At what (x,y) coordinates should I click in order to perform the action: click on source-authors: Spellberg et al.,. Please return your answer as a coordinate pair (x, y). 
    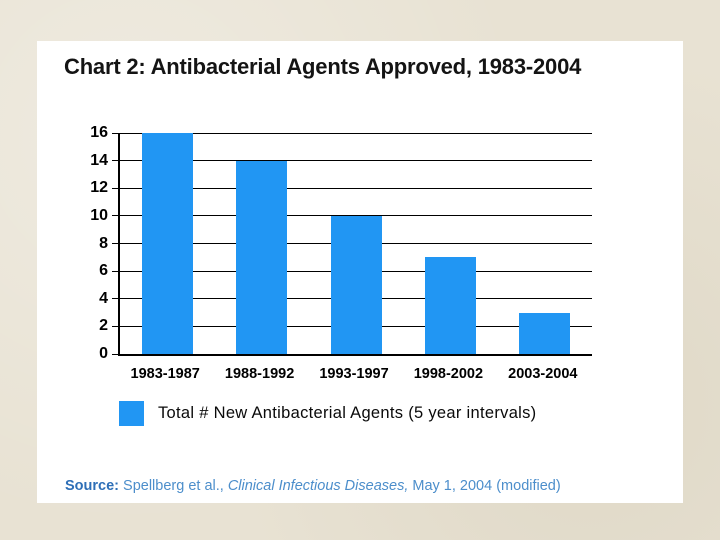
    Looking at the image, I should click on (173, 486).